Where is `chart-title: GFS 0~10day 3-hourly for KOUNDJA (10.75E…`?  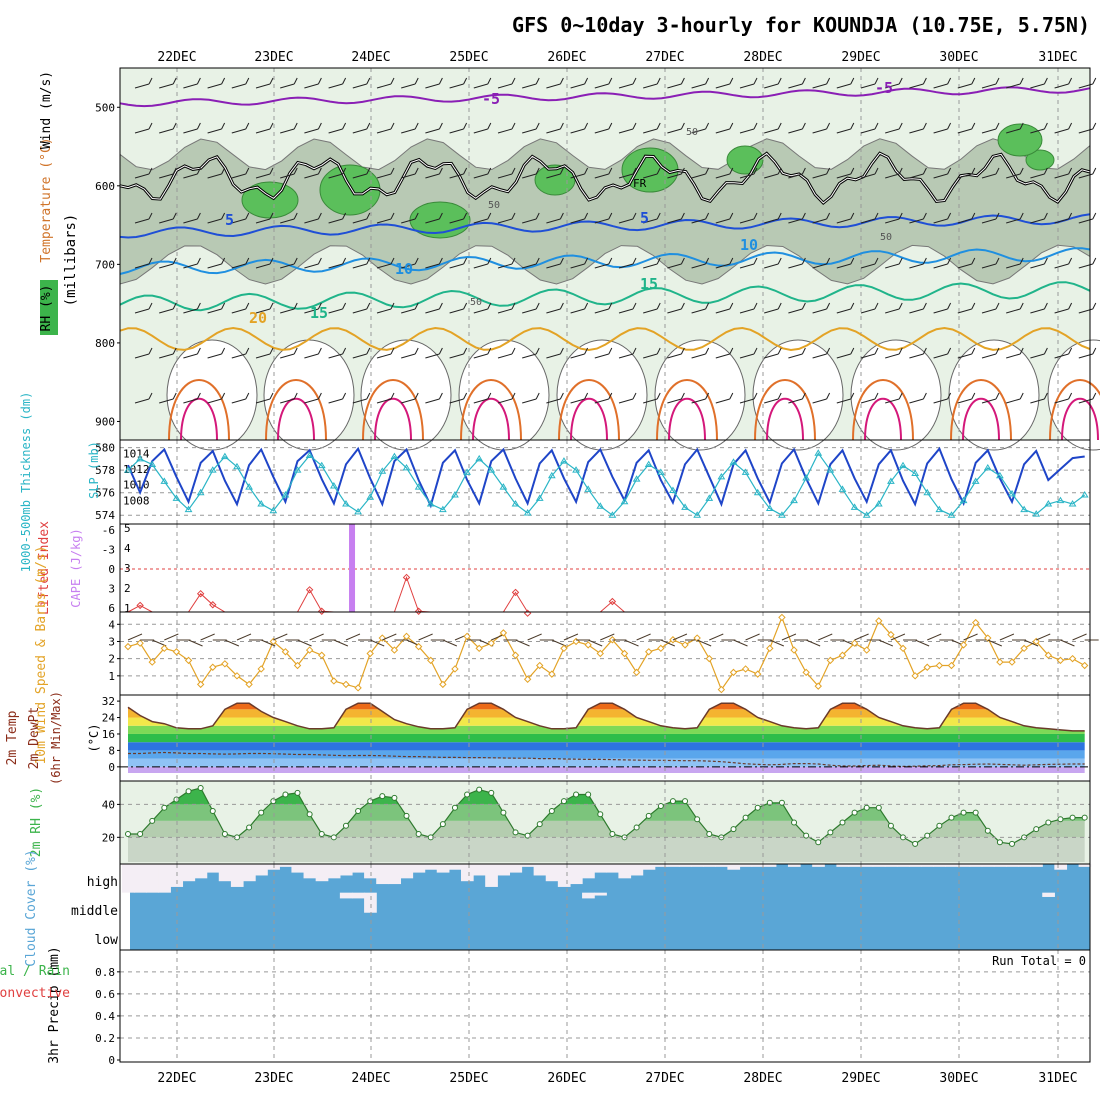
chart-title: GFS 0~10day 3-hourly for KOUNDJA (10.75E… is located at coordinates (801, 25).